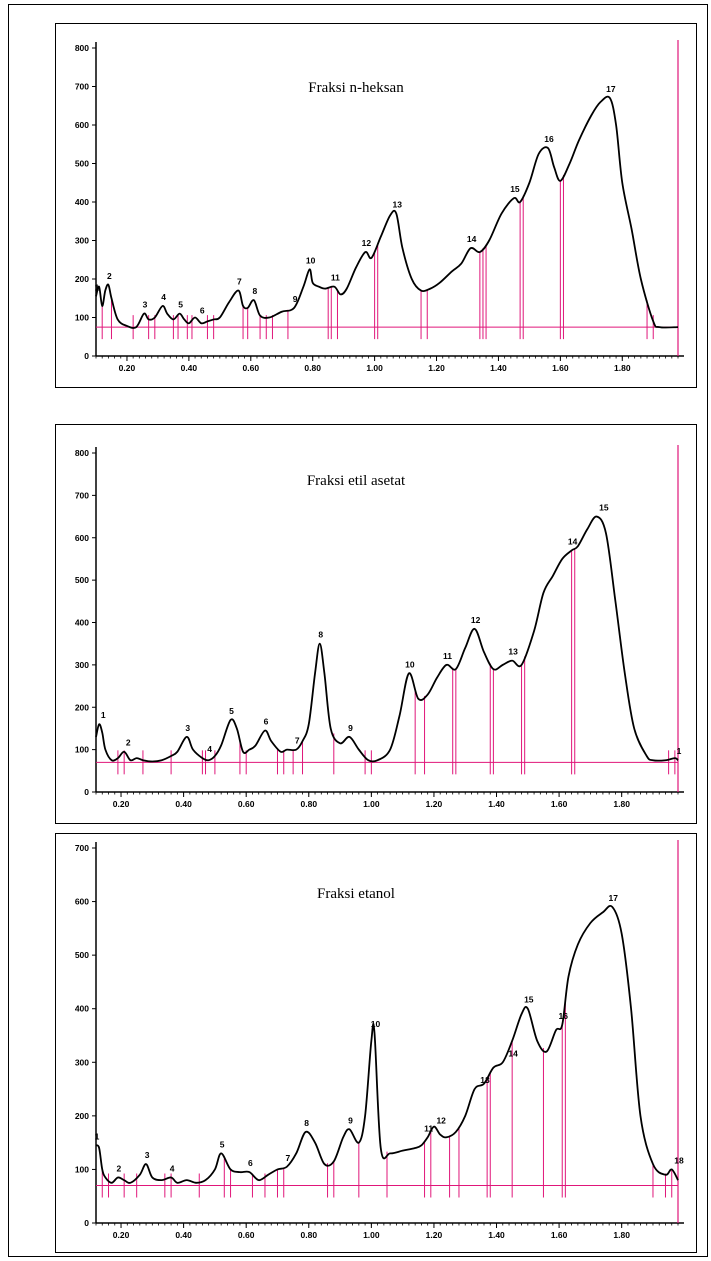 The width and height of the screenshot is (711, 1261). What do you see at coordinates (82, 1009) in the screenshot?
I see `y-tick-label: 400` at bounding box center [82, 1009].